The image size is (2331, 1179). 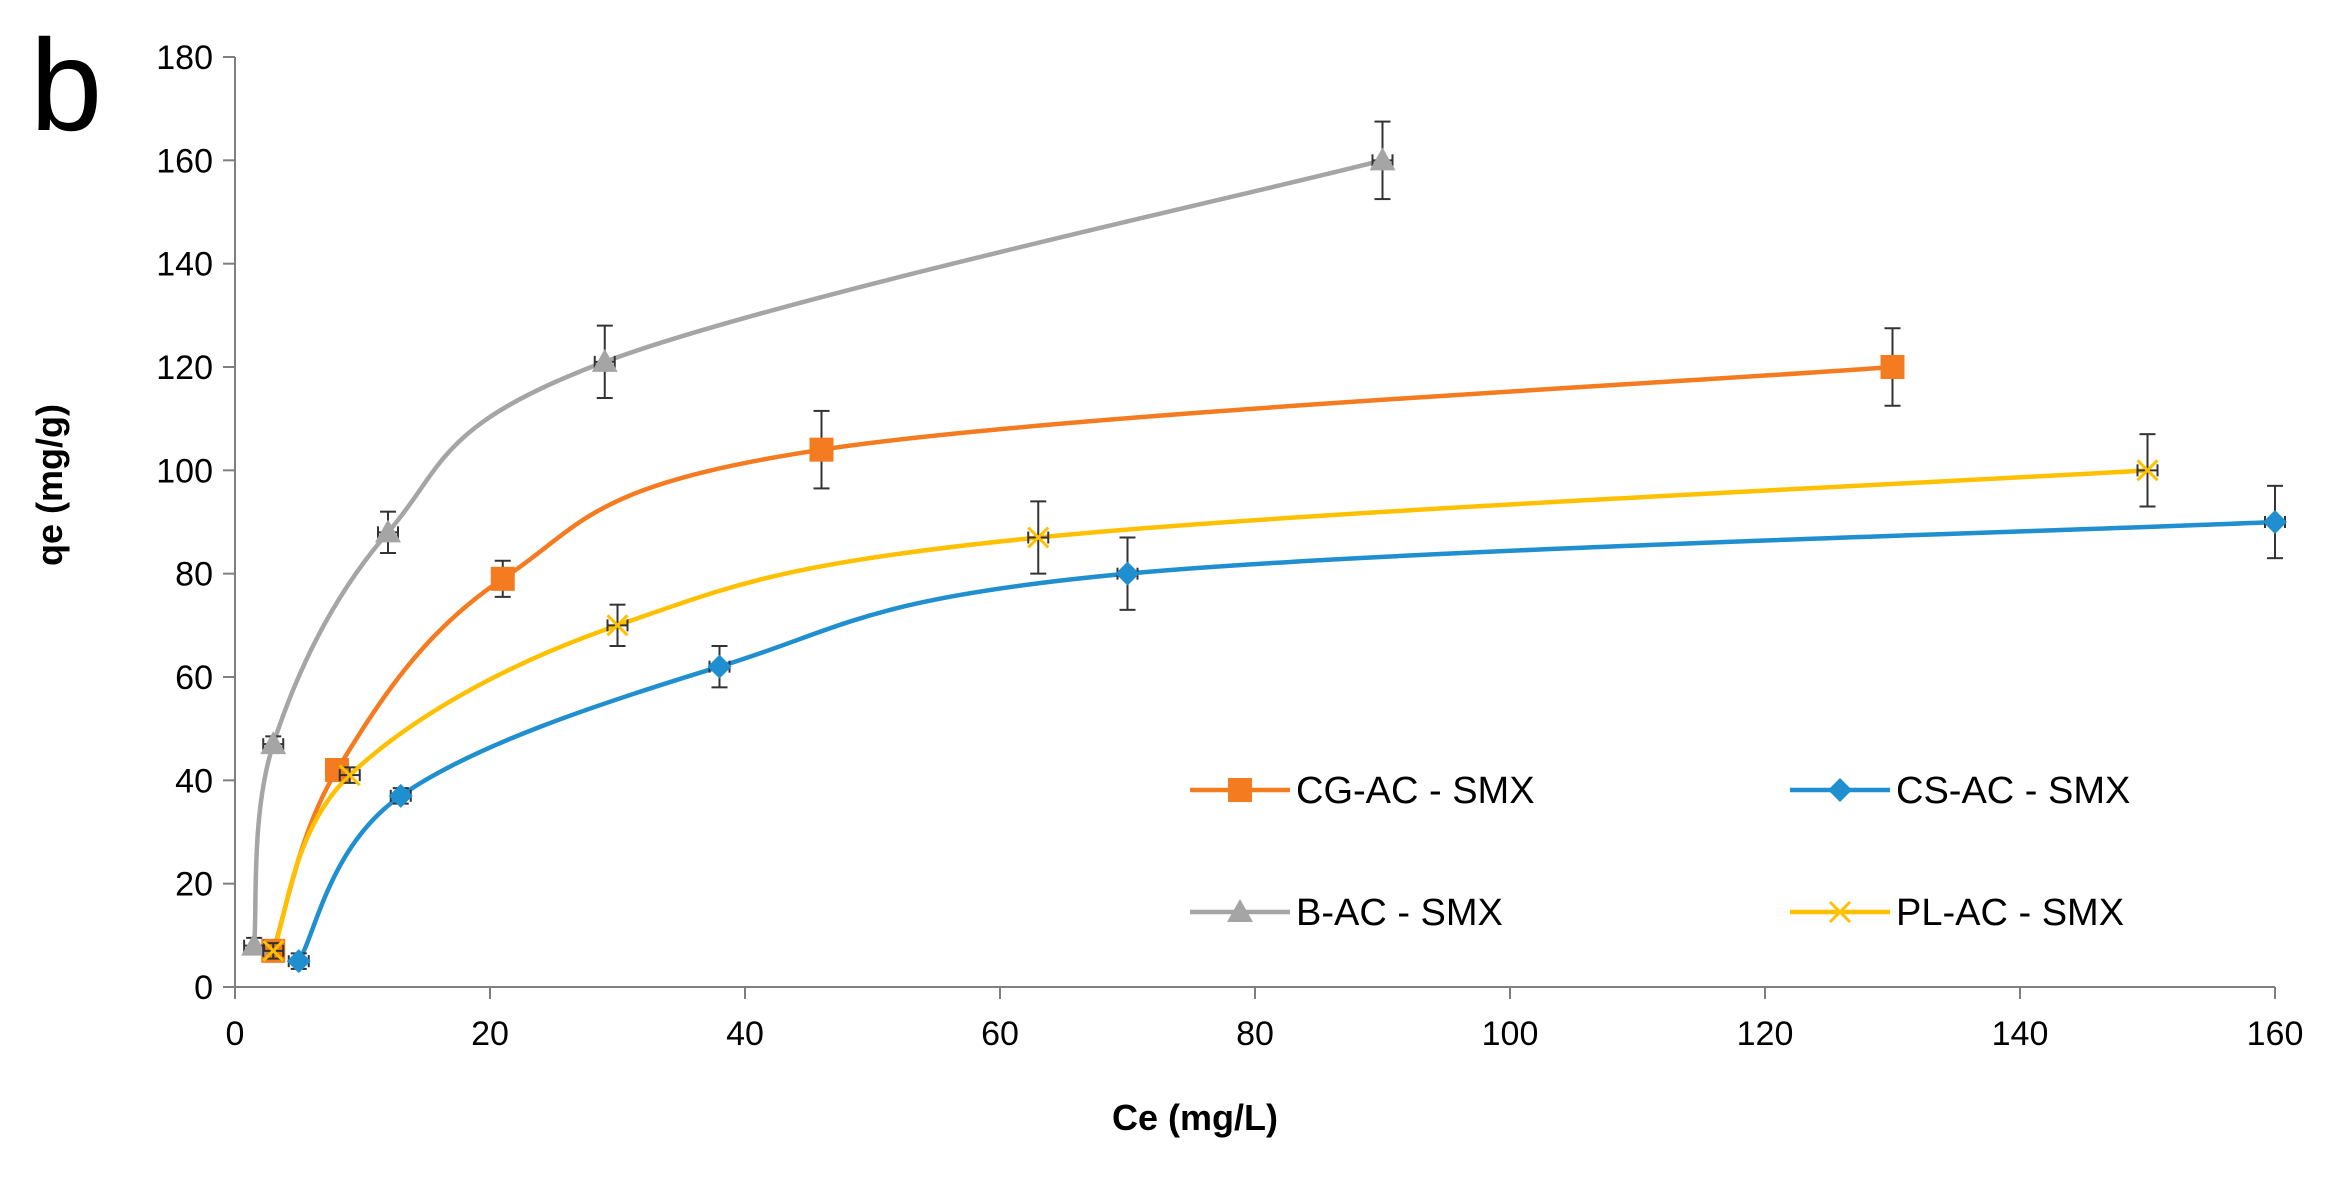 What do you see at coordinates (1399, 913) in the screenshot?
I see `legend-label: B-AC - SMX` at bounding box center [1399, 913].